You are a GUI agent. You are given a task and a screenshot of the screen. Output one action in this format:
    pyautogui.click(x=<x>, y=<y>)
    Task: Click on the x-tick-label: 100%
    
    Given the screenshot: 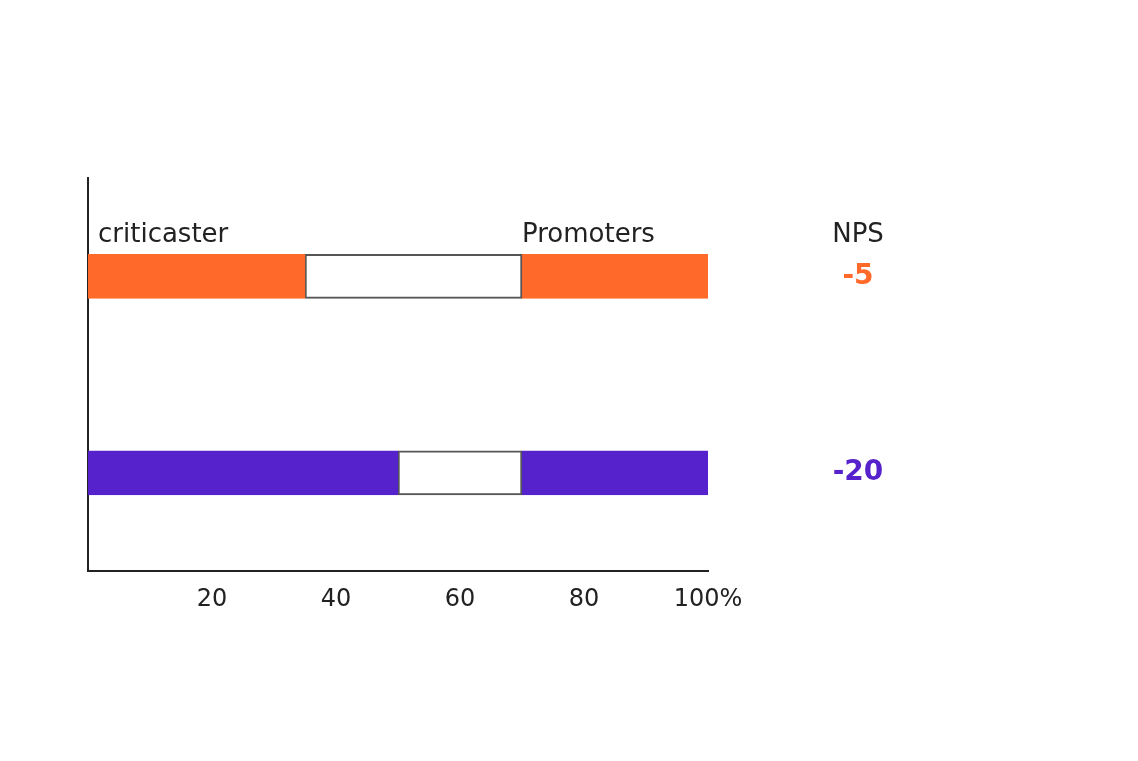 What is the action you would take?
    pyautogui.click(x=708, y=597)
    